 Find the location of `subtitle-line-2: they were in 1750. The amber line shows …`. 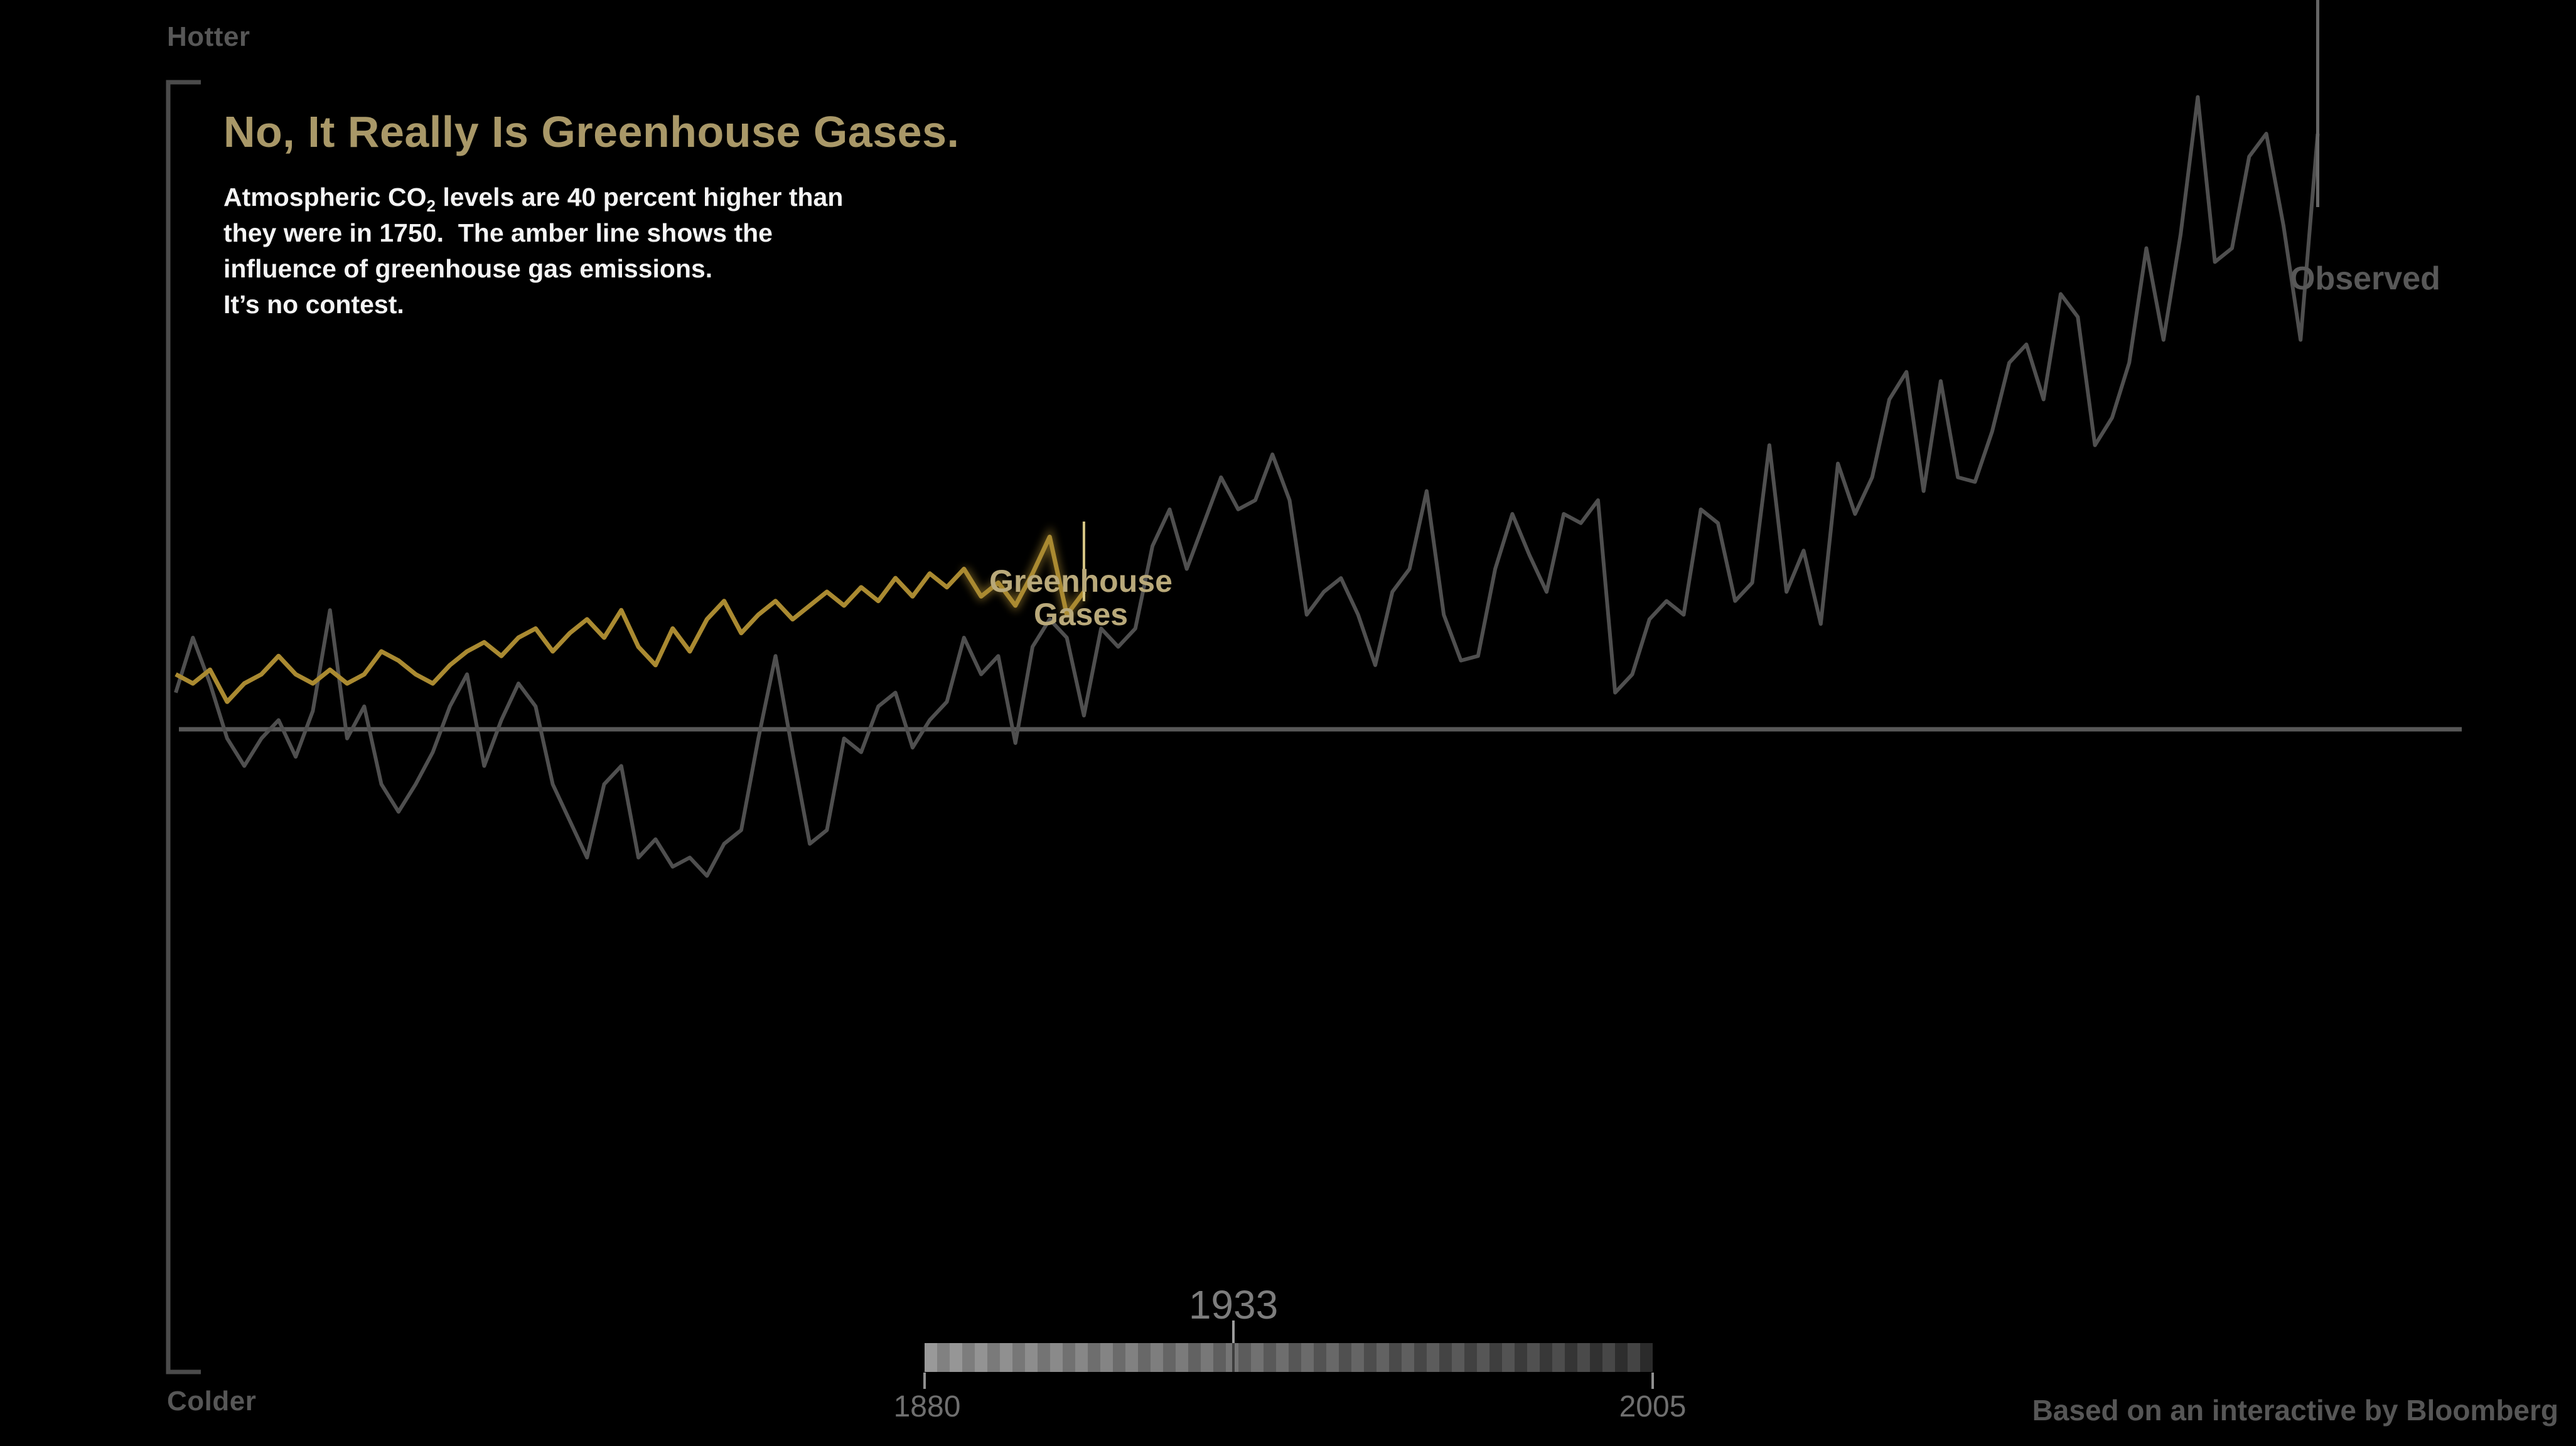

subtitle-line-2: they were in 1750. The amber line shows … is located at coordinates (498, 232).